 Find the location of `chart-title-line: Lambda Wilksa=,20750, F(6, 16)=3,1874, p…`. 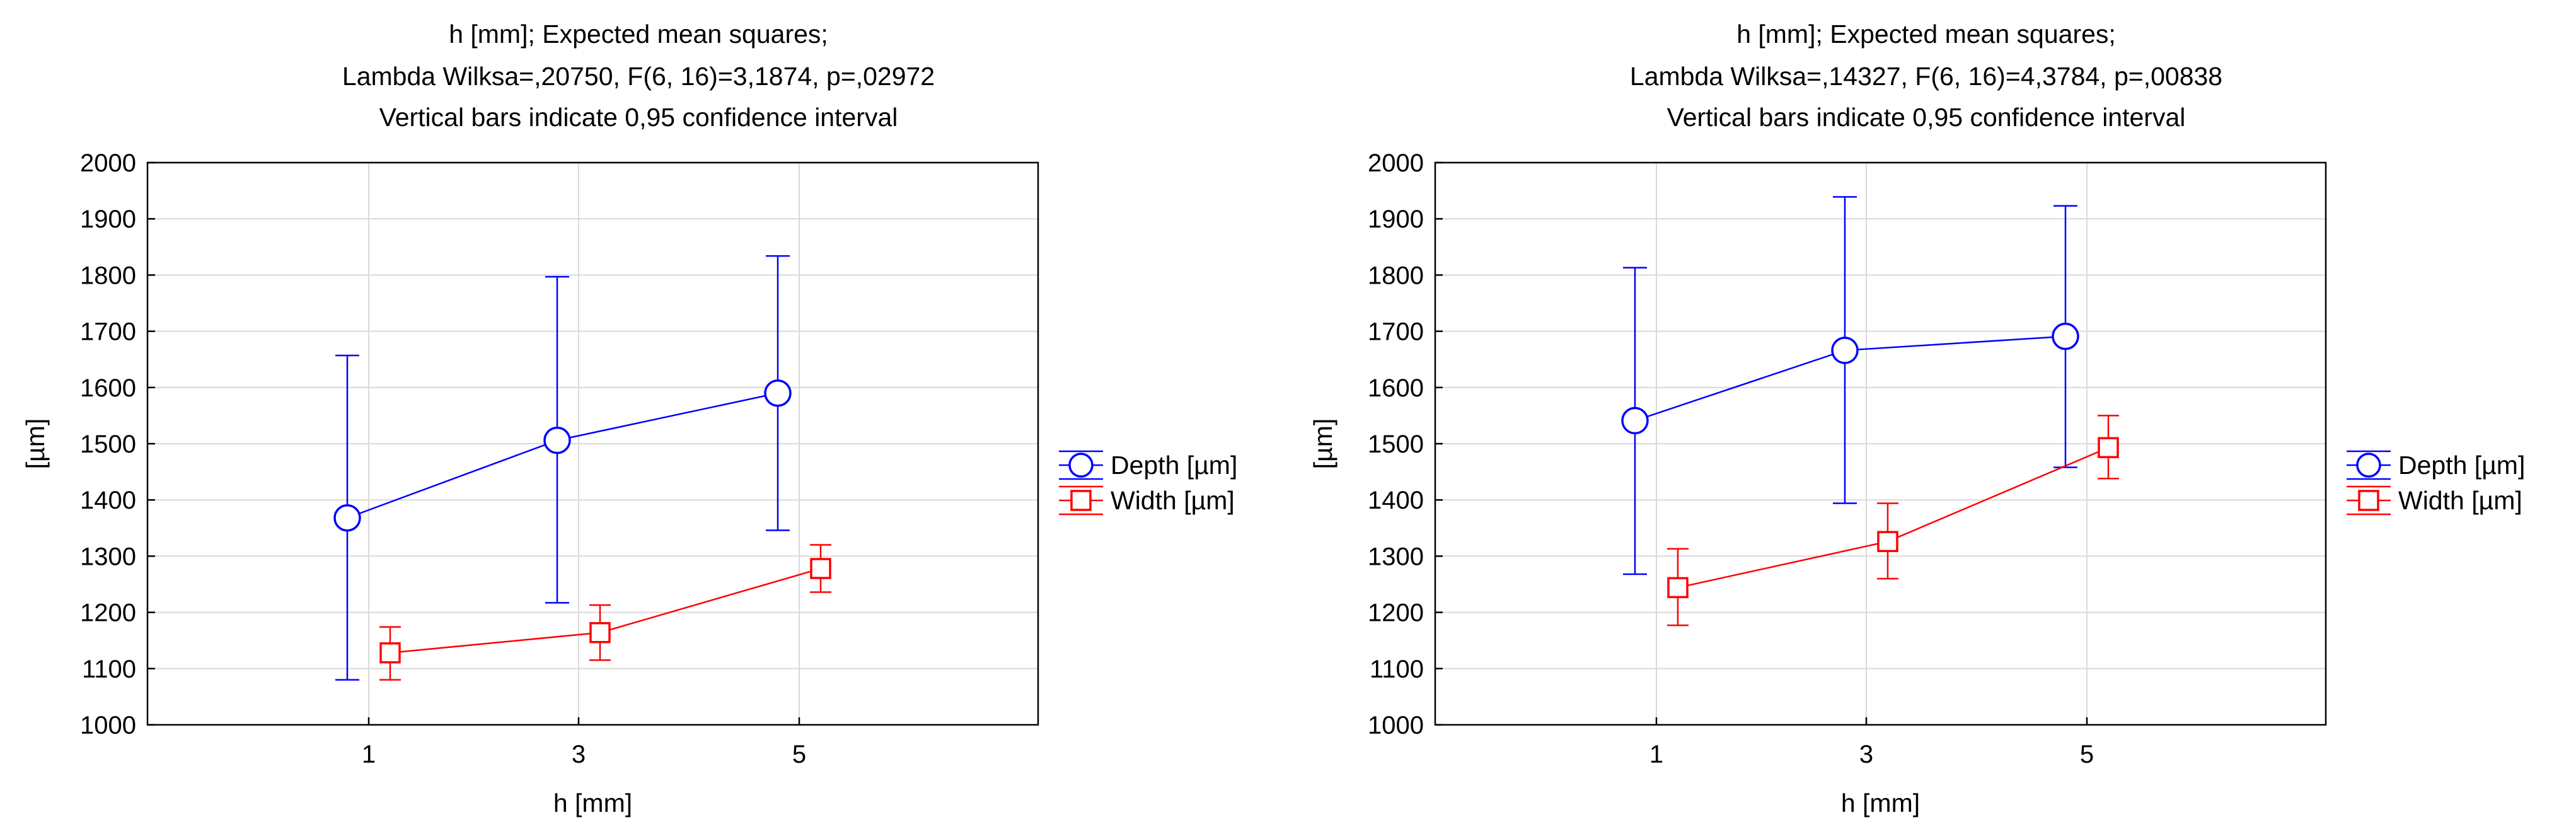

chart-title-line: Lambda Wilksa=,20750, F(6, 16)=3,1874, p… is located at coordinates (638, 76).